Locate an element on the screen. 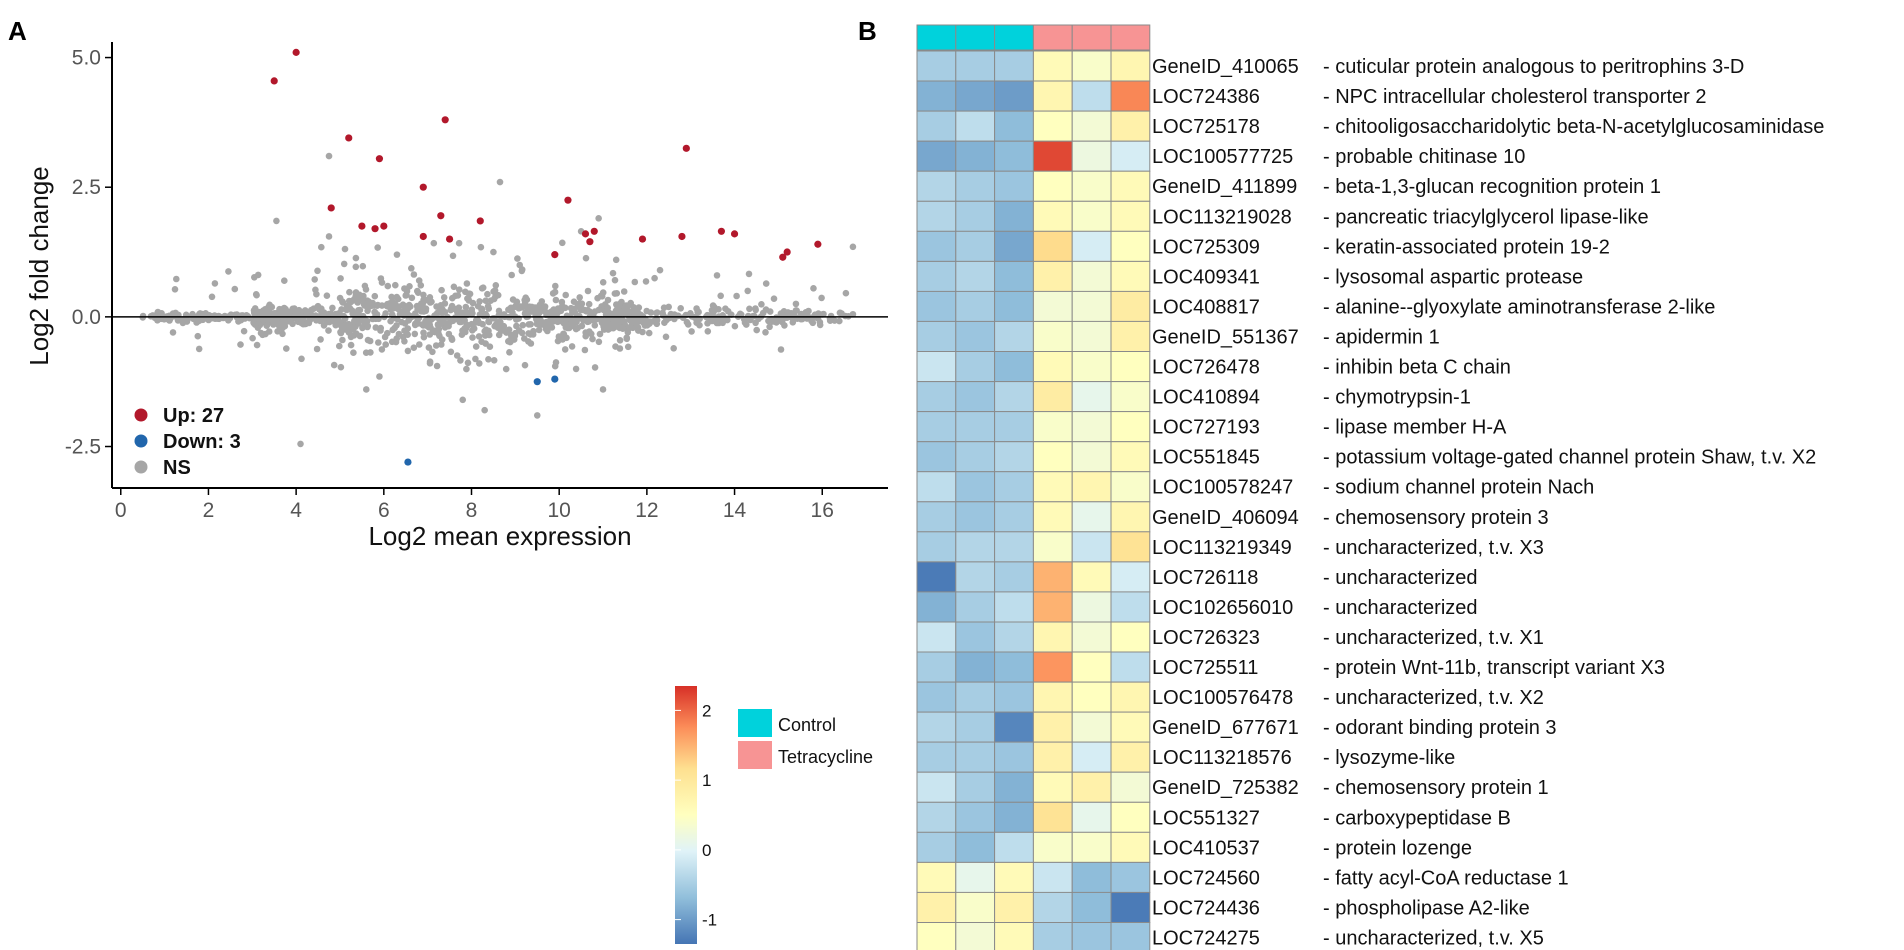 This screenshot has width=1904, height=950. gene-description-label: - fatty acyl-CoA reductase 1 is located at coordinates (1446, 878).